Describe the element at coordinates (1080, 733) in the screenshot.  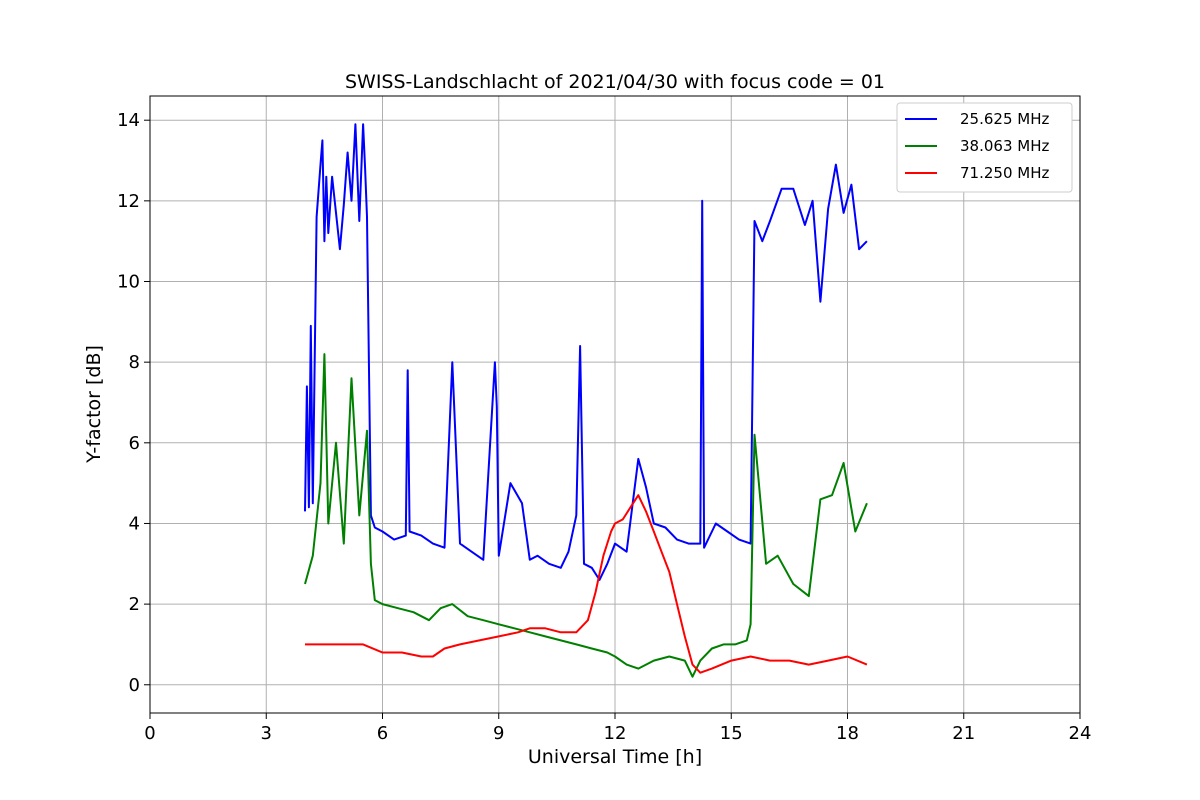
I see `x-tick-label: 24` at that location.